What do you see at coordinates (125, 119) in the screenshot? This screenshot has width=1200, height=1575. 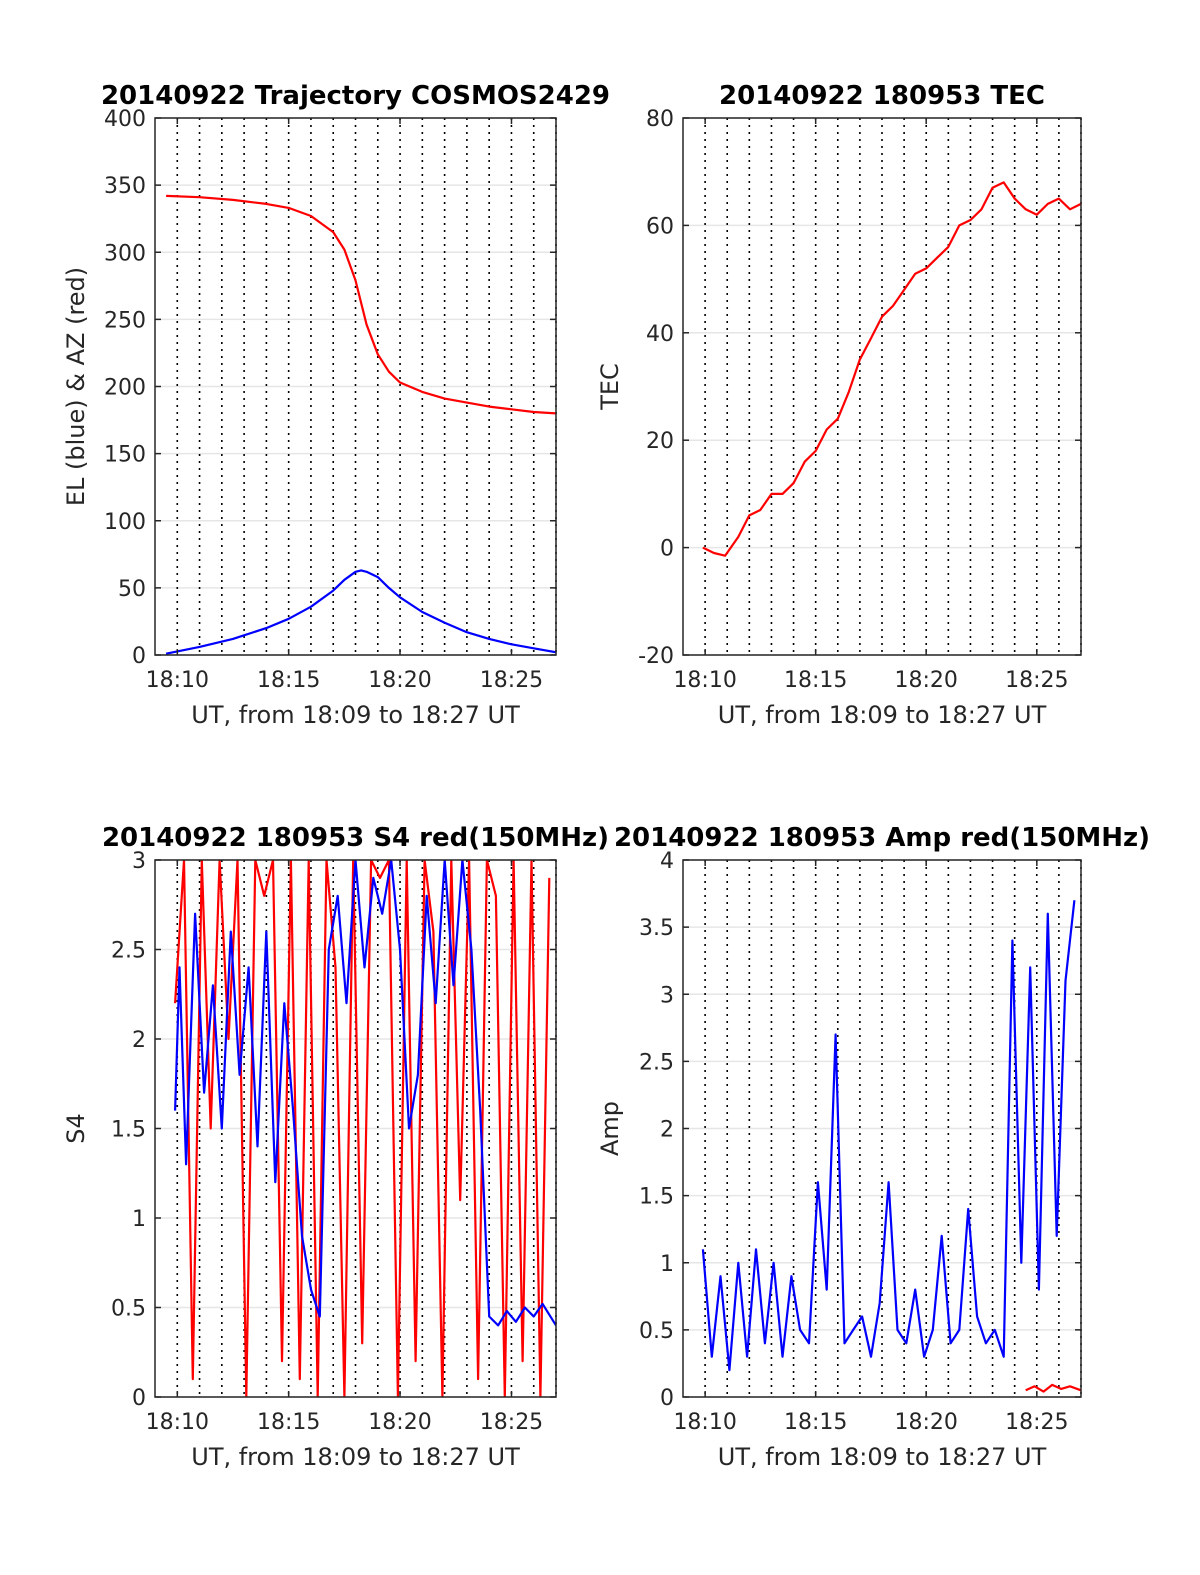 I see `y-tick-label: 400` at bounding box center [125, 119].